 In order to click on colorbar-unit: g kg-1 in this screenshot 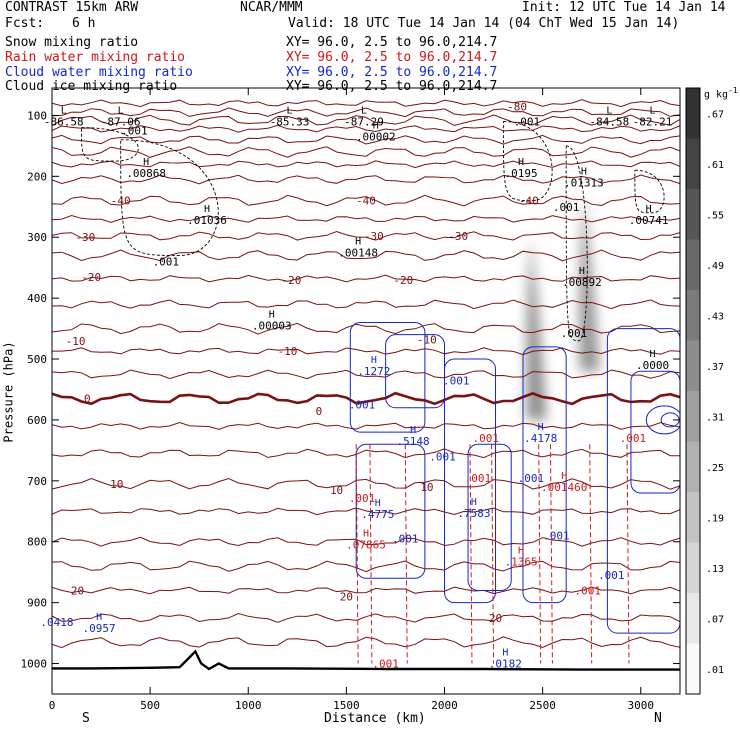, I will do `click(721, 93)`.